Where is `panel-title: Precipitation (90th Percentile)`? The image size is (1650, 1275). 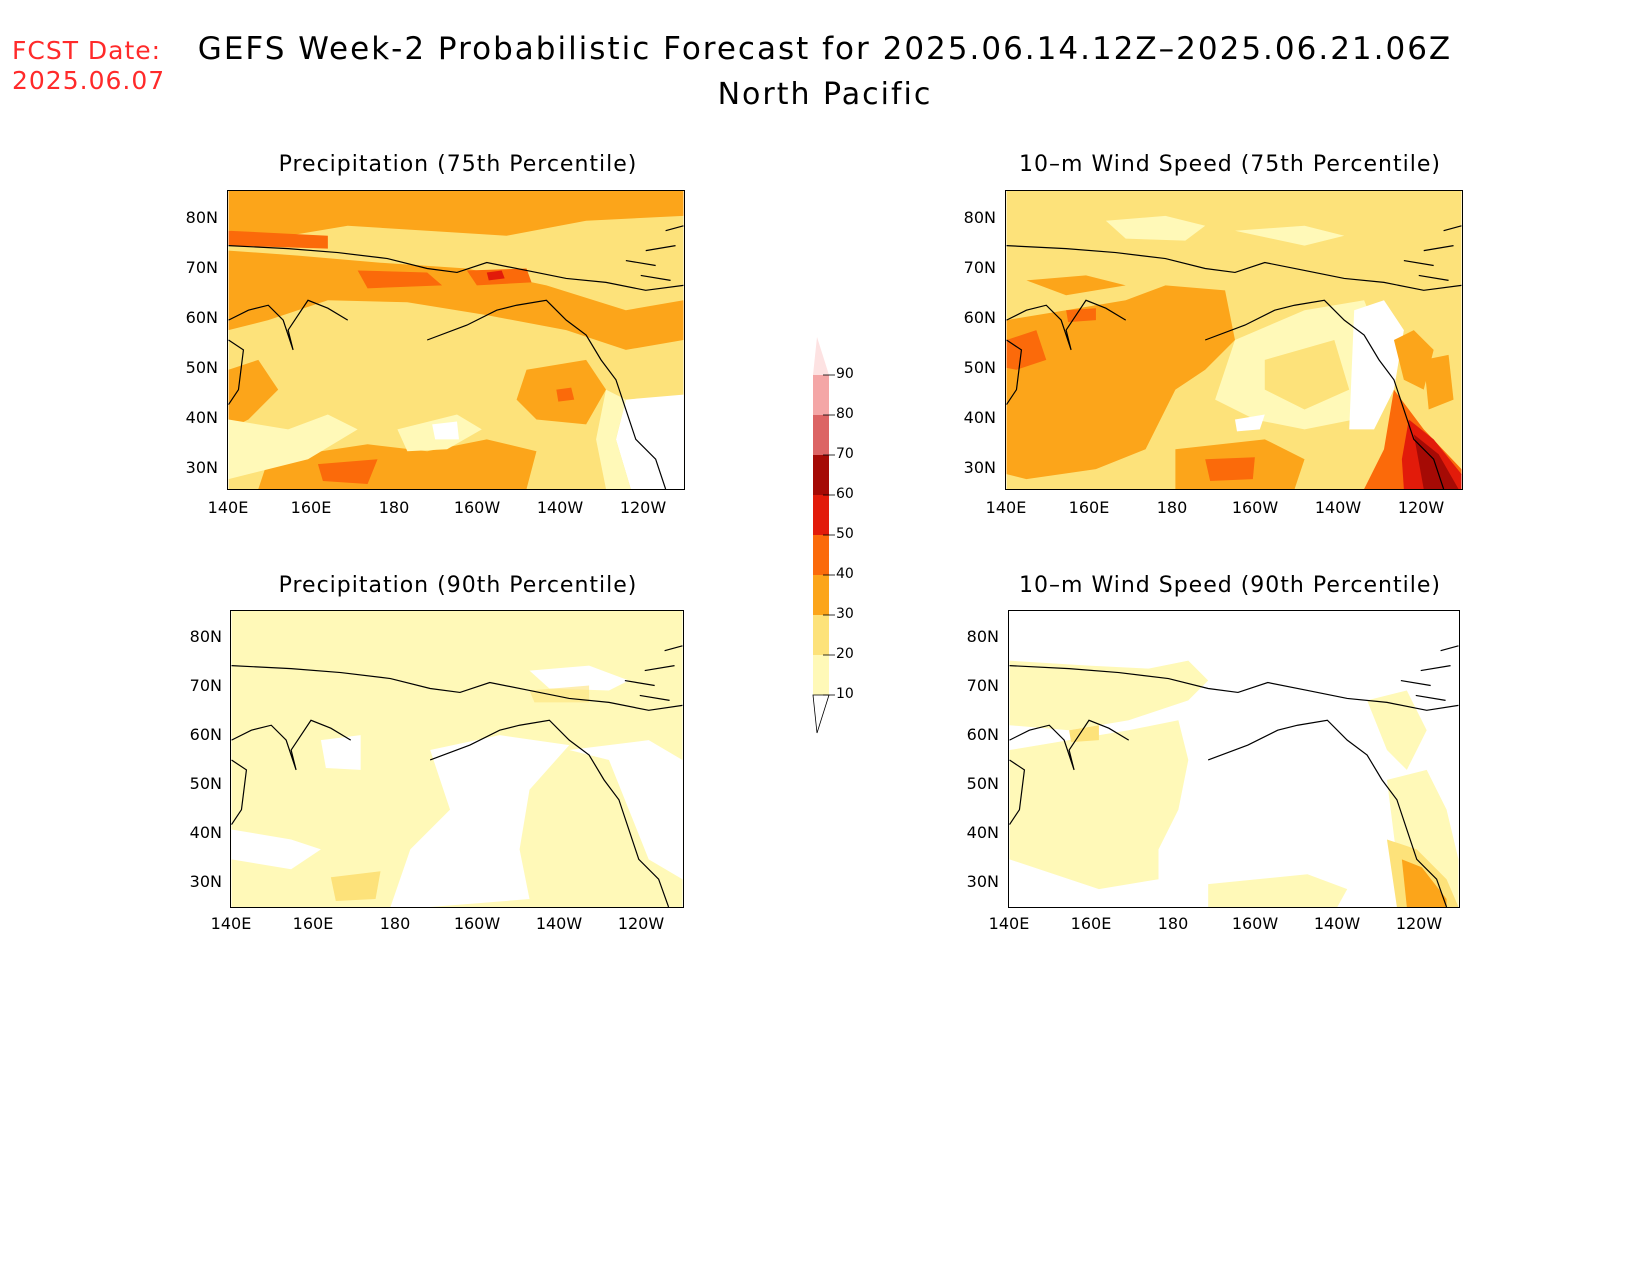 panel-title: Precipitation (90th Percentile) is located at coordinates (458, 585).